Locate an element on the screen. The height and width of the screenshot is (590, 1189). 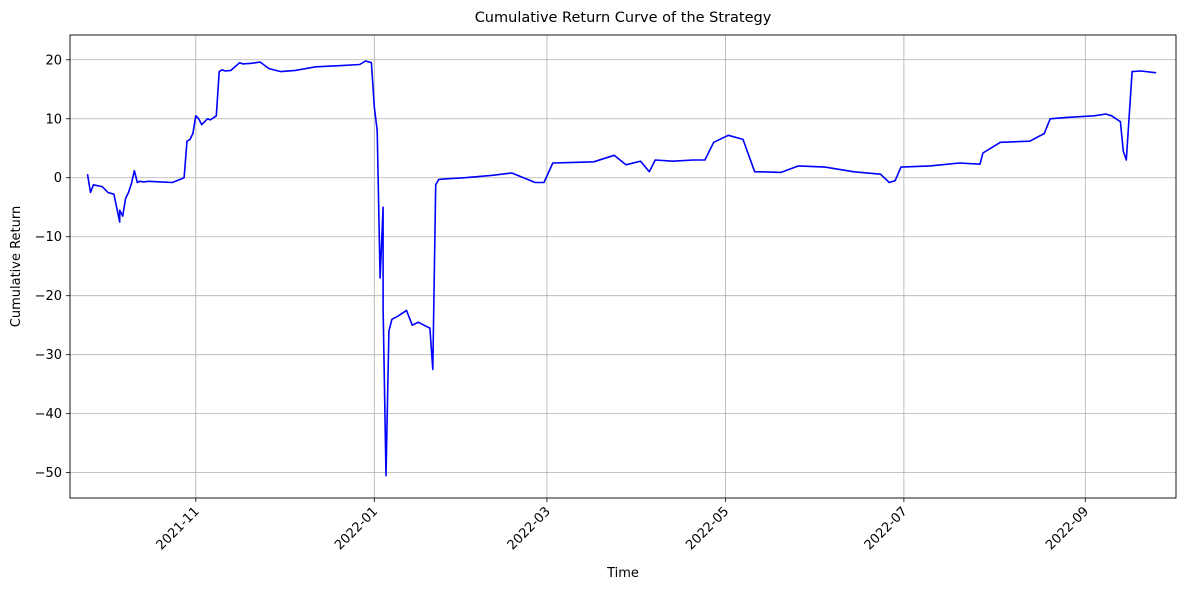
x-tick-label: 2022-01 is located at coordinates (356, 528).